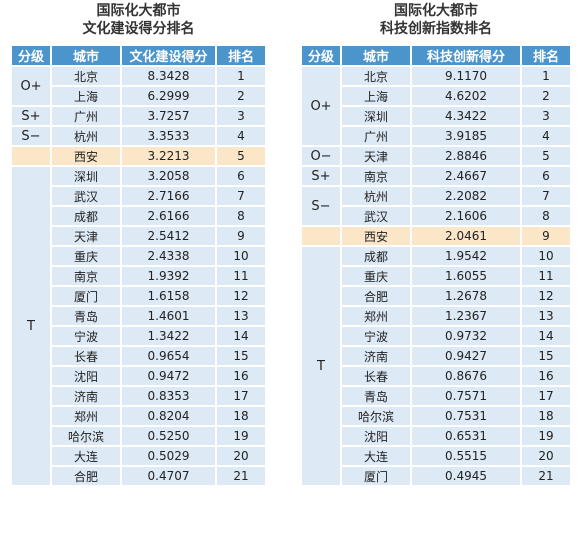  I want to click on city-cell: 青岛, so click(376, 396).